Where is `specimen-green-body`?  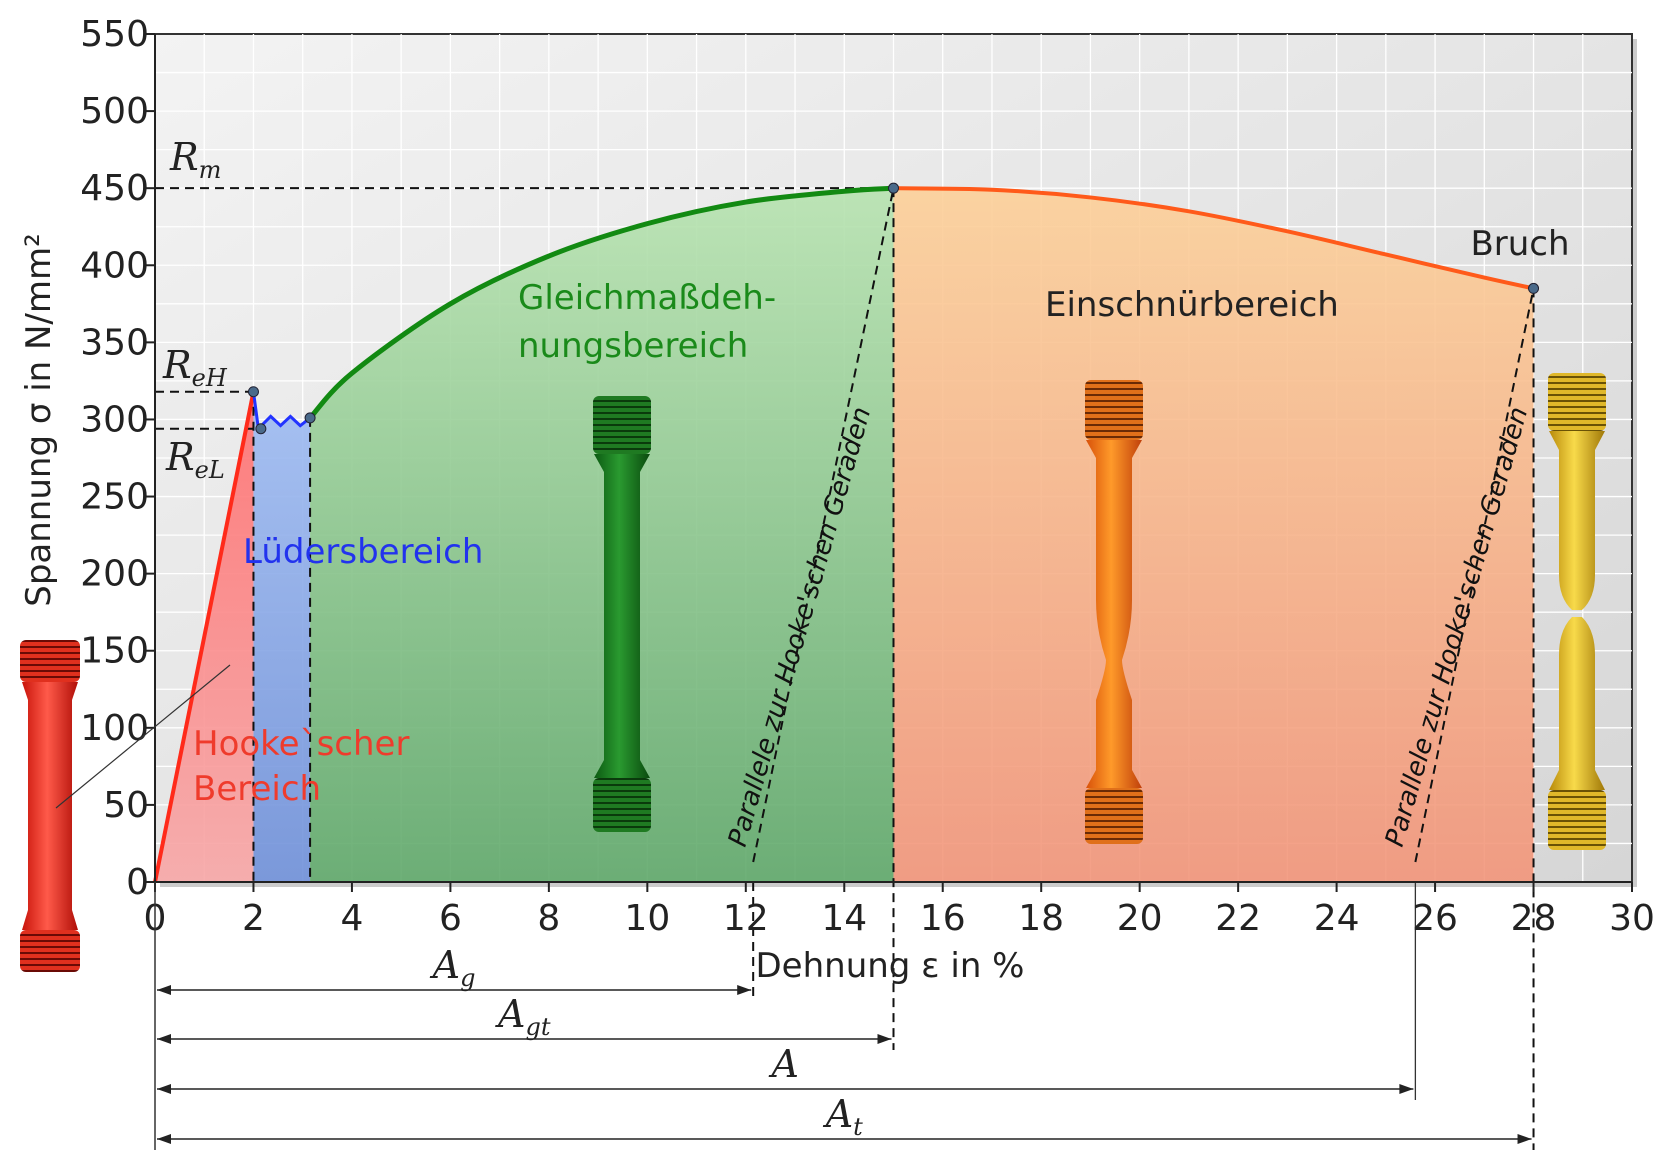
specimen-green-body is located at coordinates (622, 616).